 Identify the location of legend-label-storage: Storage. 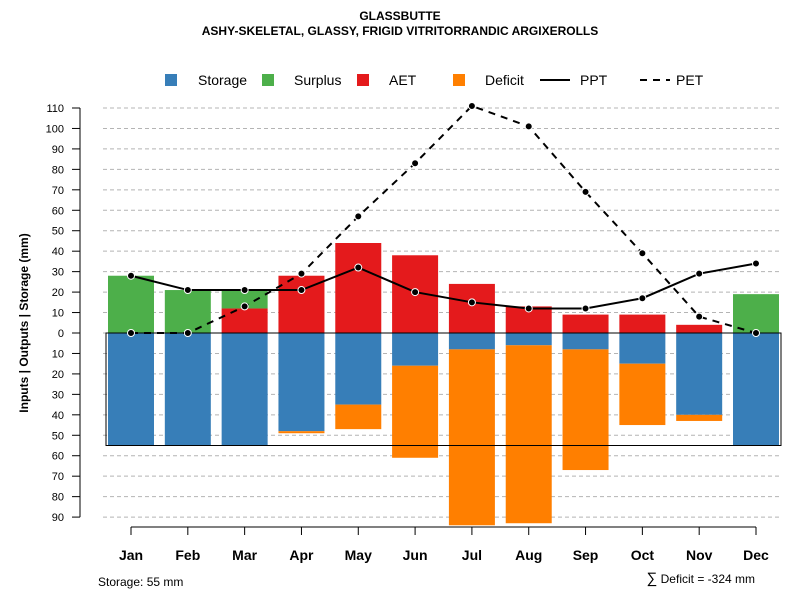
(222, 80).